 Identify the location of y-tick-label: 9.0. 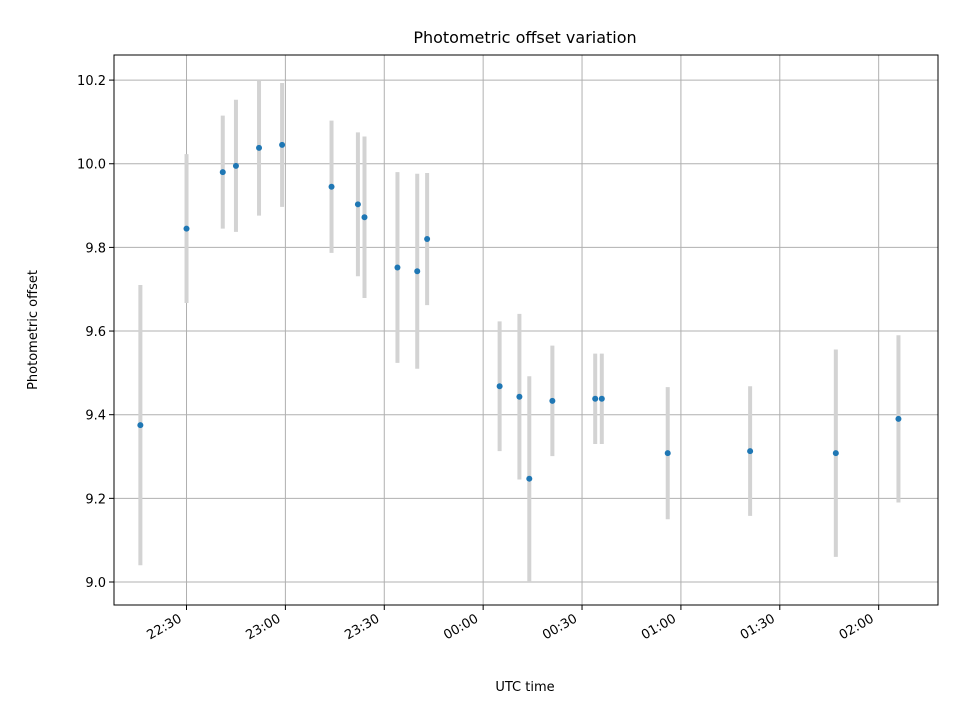
(95, 583).